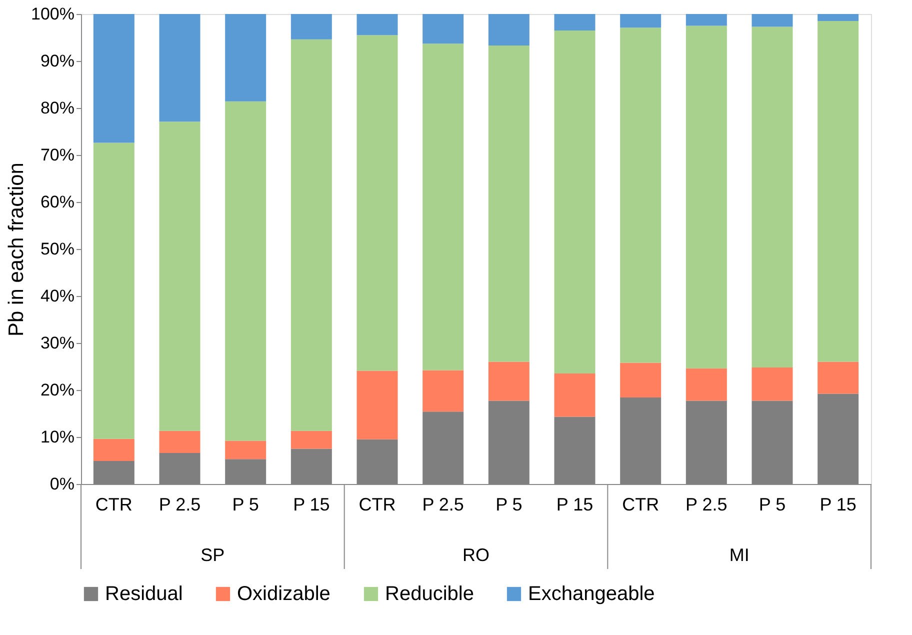 The width and height of the screenshot is (912, 635). I want to click on legend-label: Exchangeable, so click(591, 594).